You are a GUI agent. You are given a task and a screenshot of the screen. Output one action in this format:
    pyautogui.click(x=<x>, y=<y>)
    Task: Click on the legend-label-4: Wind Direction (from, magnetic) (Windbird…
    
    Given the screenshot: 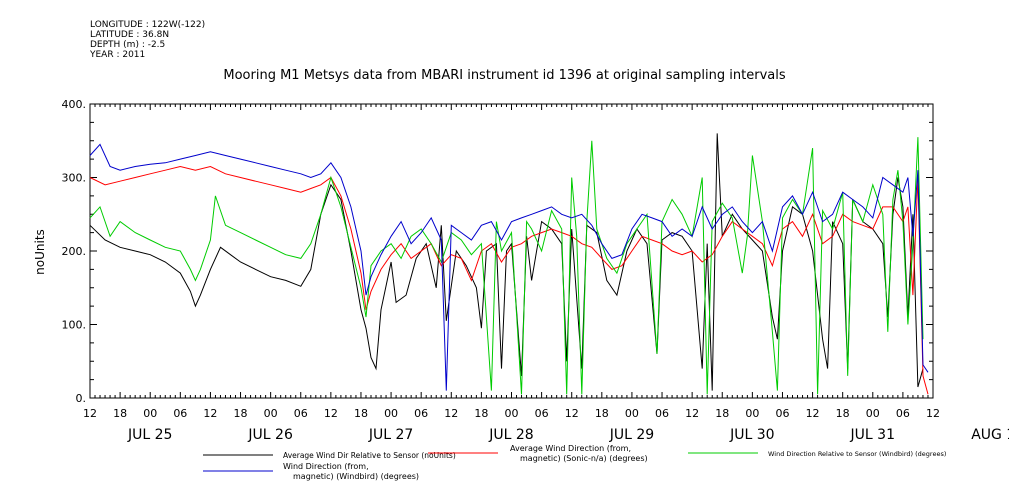 What is the action you would take?
    pyautogui.click(x=351, y=471)
    